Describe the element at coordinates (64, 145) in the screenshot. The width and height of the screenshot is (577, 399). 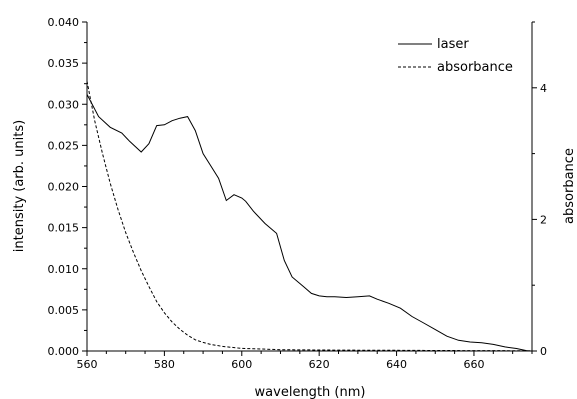
I see `y-tick-label: 0.025` at that location.